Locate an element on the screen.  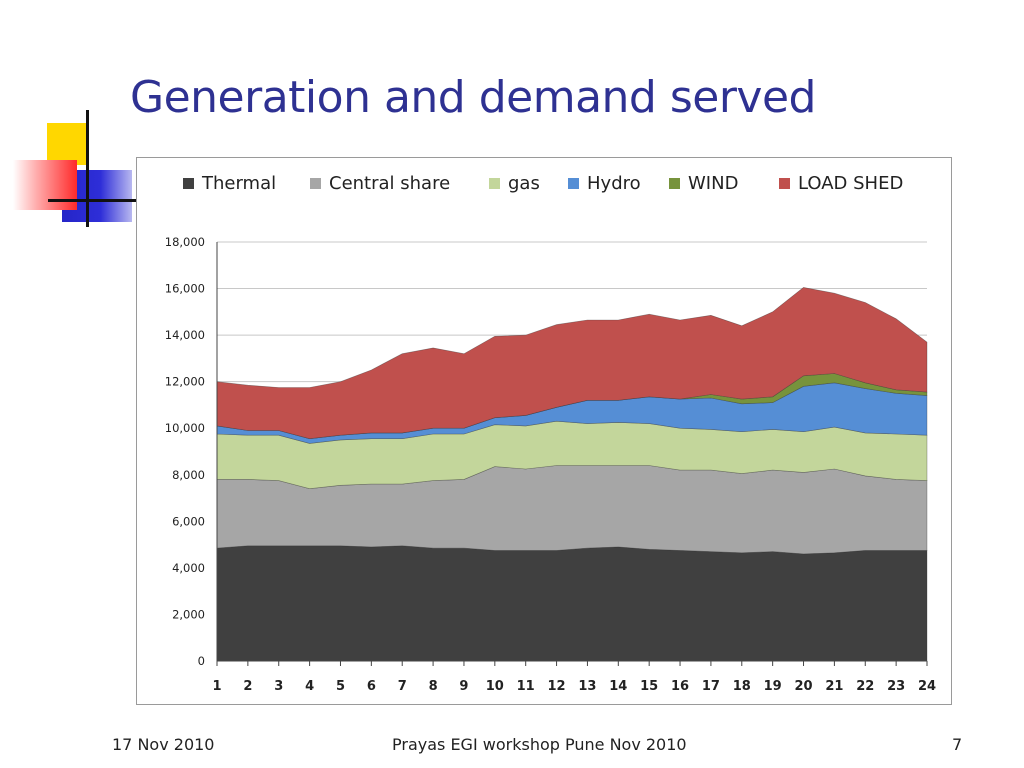
y-tick-label: 6,000 is located at coordinates (188, 521).